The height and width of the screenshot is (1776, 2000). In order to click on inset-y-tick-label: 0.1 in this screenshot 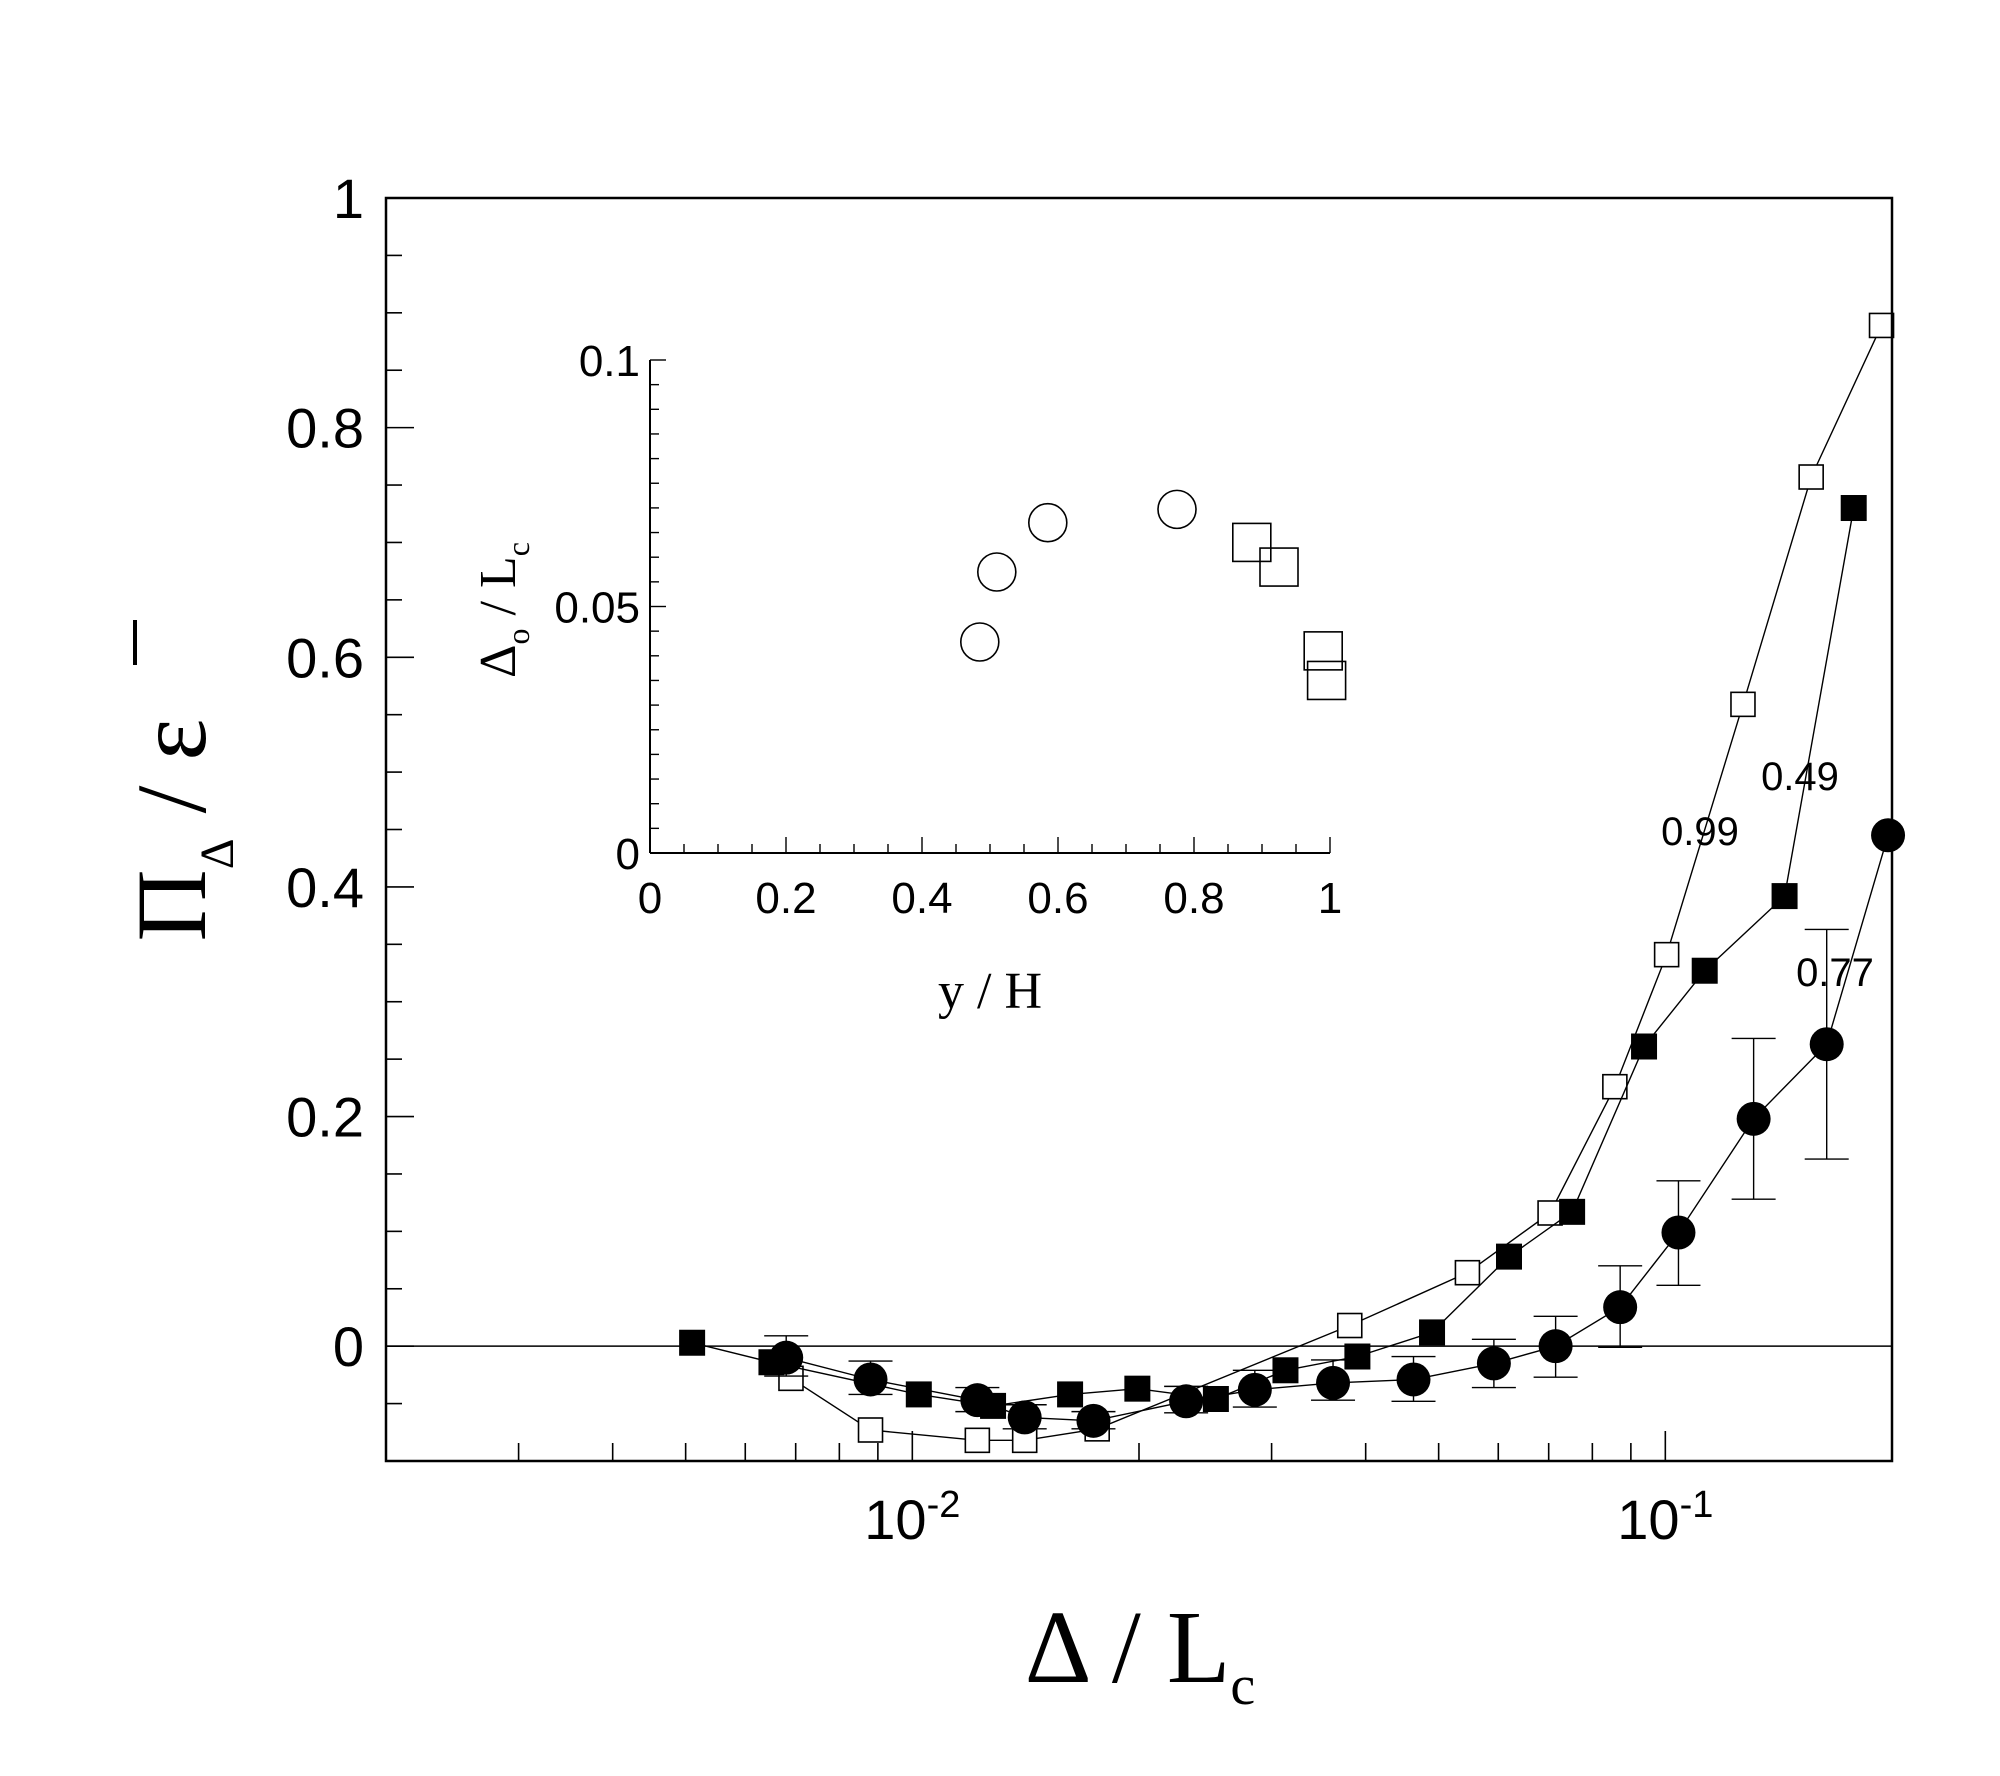, I will do `click(609, 361)`.